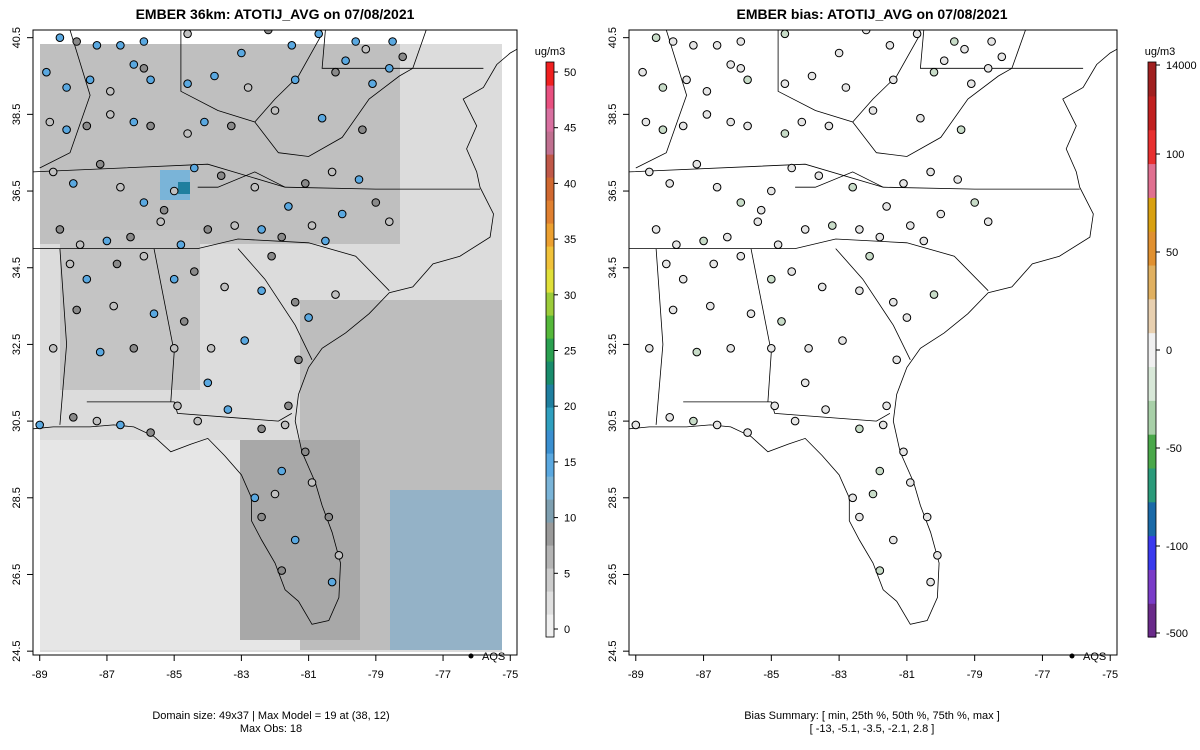  What do you see at coordinates (376, 675) in the screenshot?
I see `x-tick-label: -79` at bounding box center [376, 675].